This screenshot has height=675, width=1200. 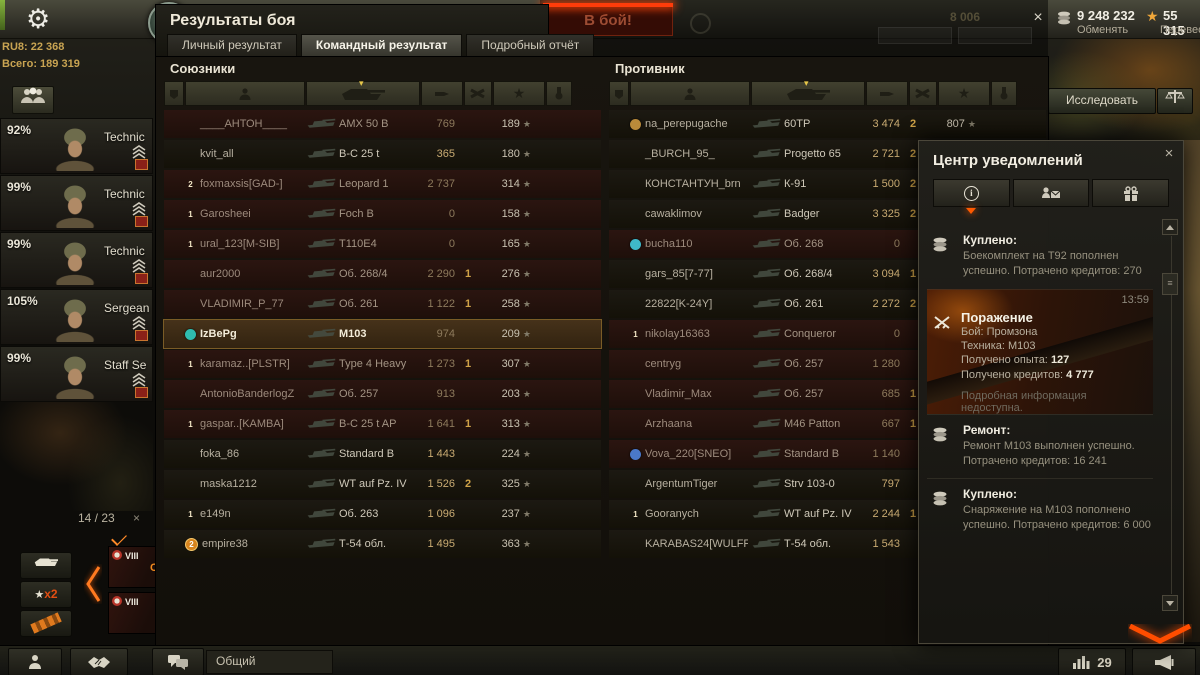 What do you see at coordinates (530, 45) in the screenshot?
I see `result-tab: Подробный отчёт` at bounding box center [530, 45].